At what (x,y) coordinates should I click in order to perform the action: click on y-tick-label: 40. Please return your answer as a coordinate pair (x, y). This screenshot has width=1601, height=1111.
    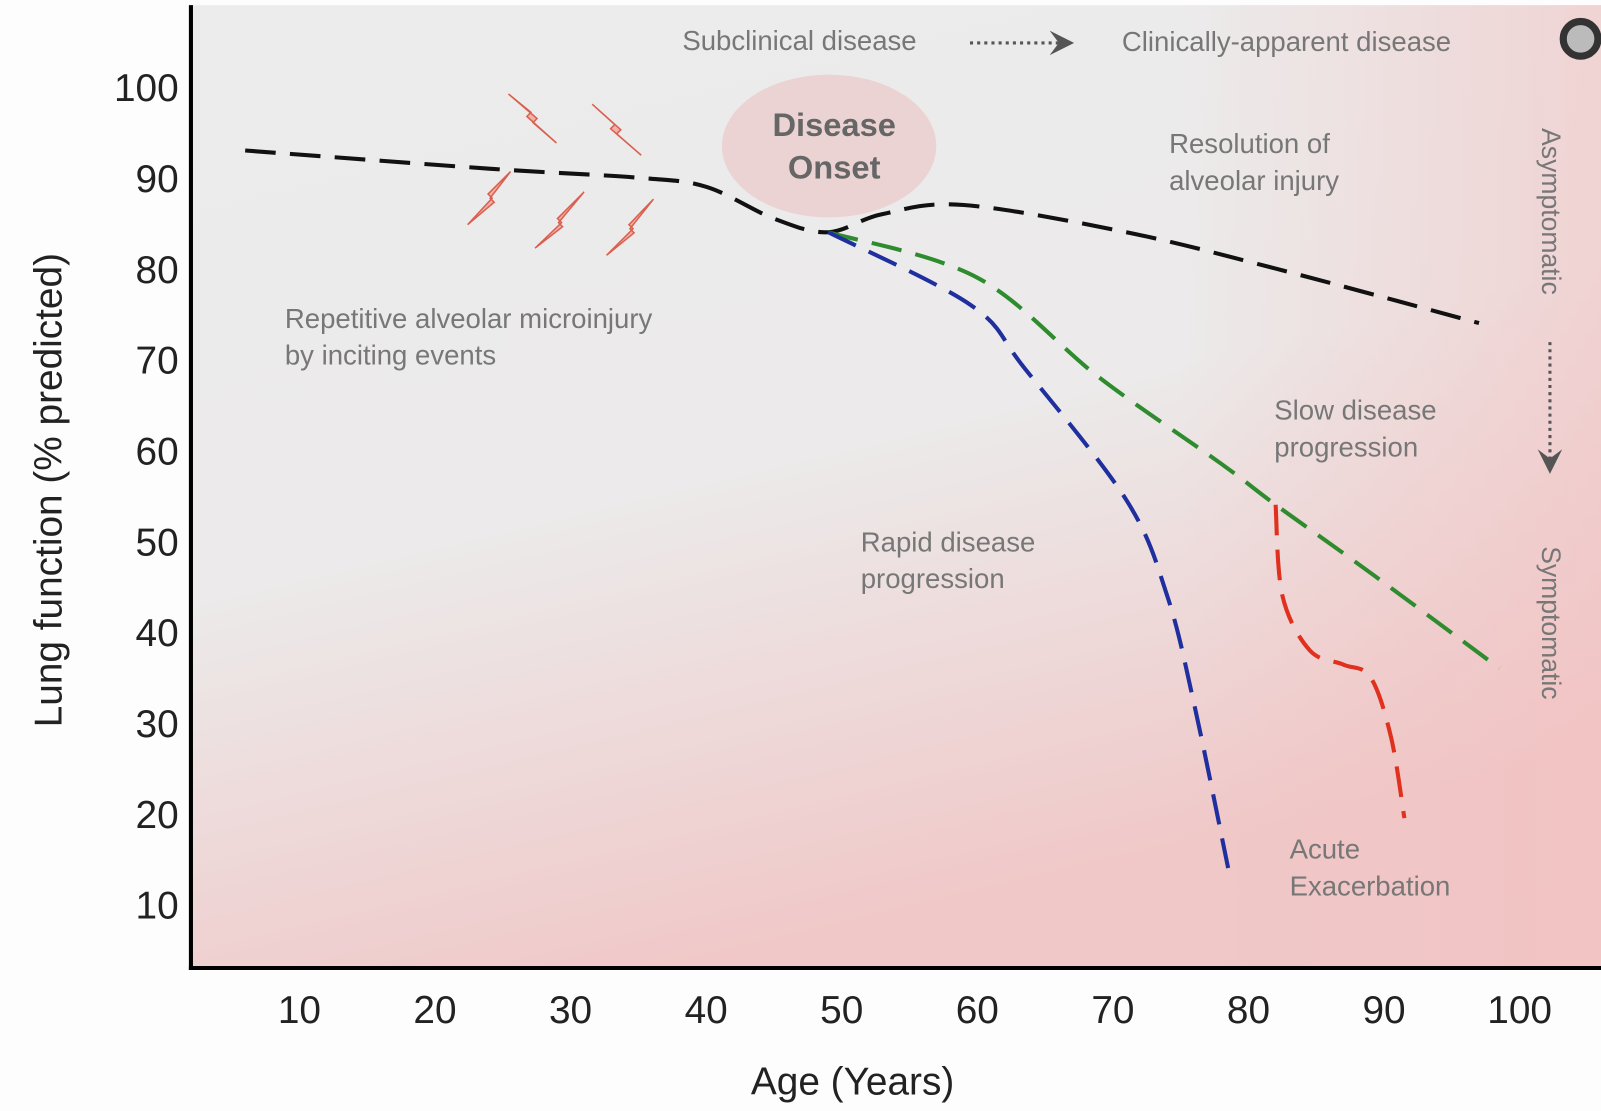
    Looking at the image, I should click on (157, 633).